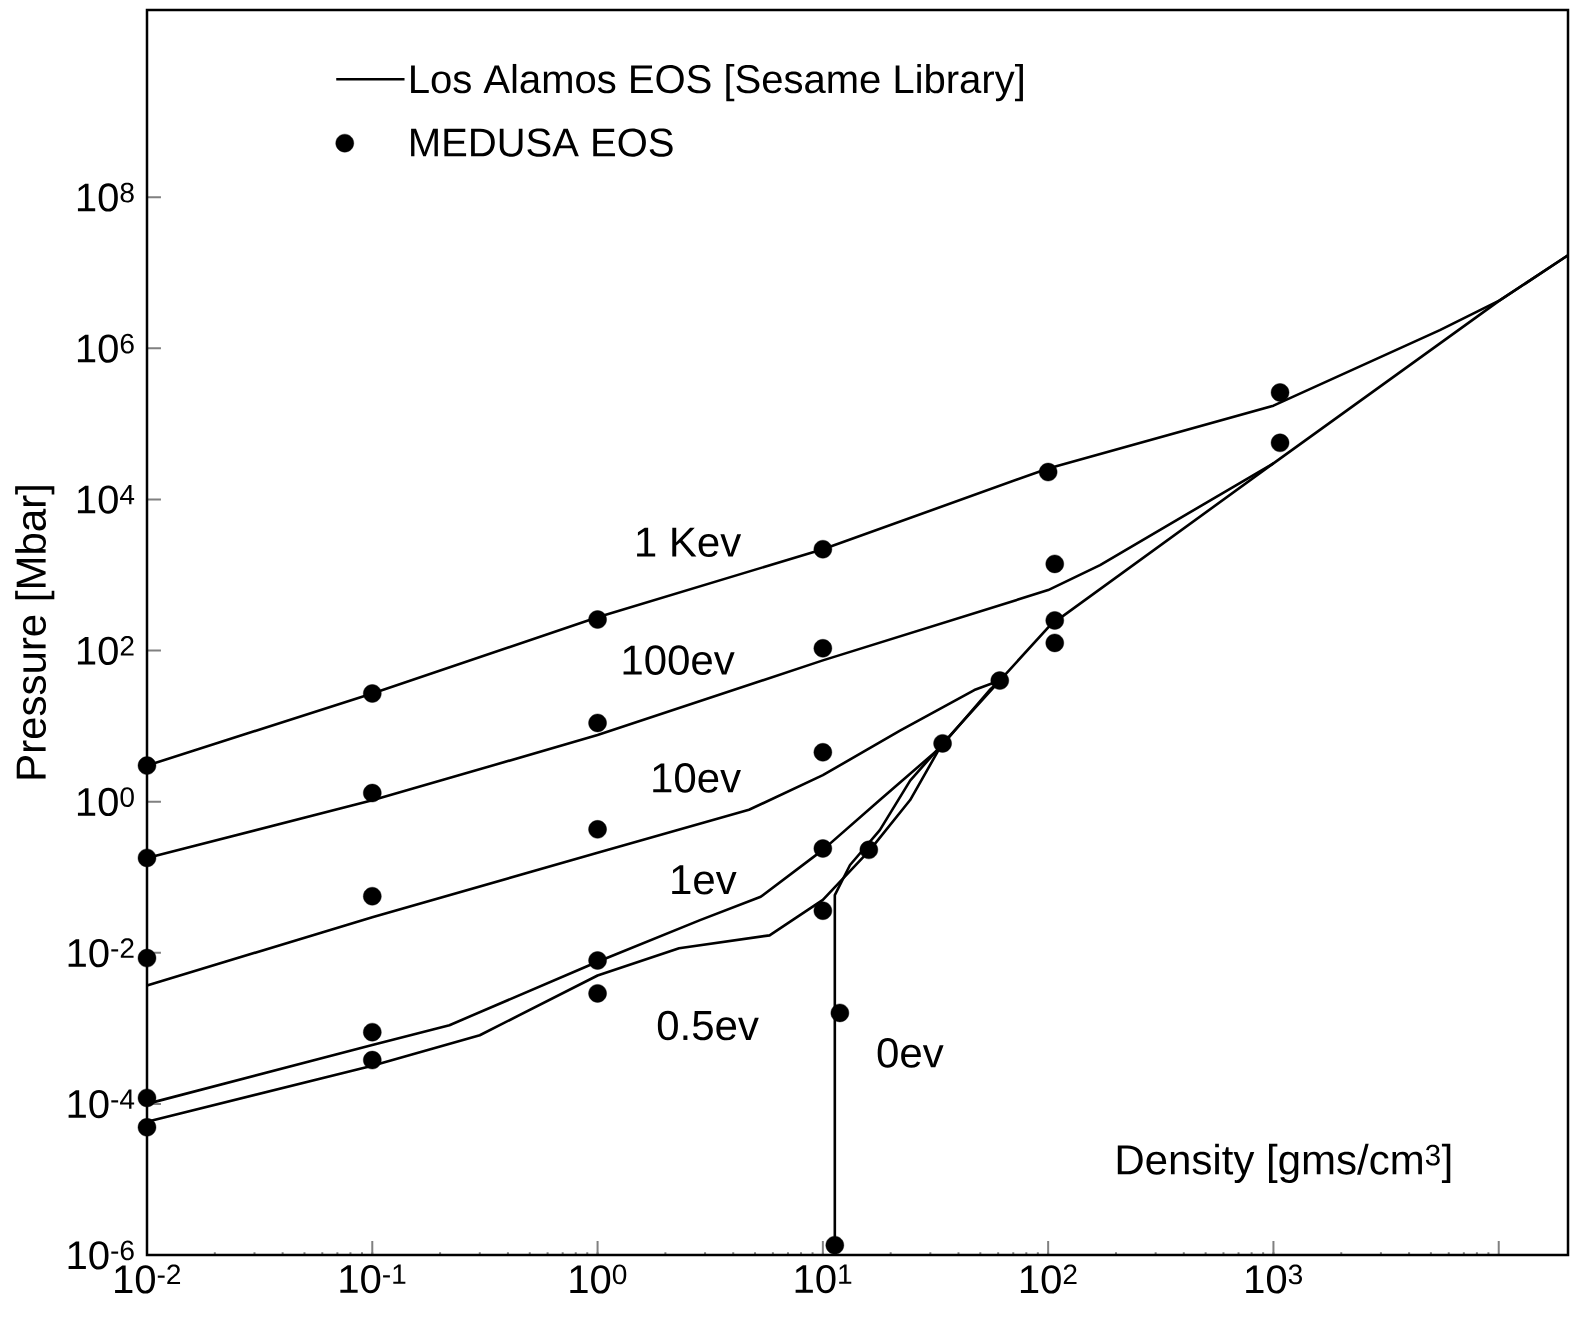 The width and height of the screenshot is (1584, 1339). Describe the element at coordinates (101, 953) in the screenshot. I see `y-tick-label: 10$^{-2}$` at that location.